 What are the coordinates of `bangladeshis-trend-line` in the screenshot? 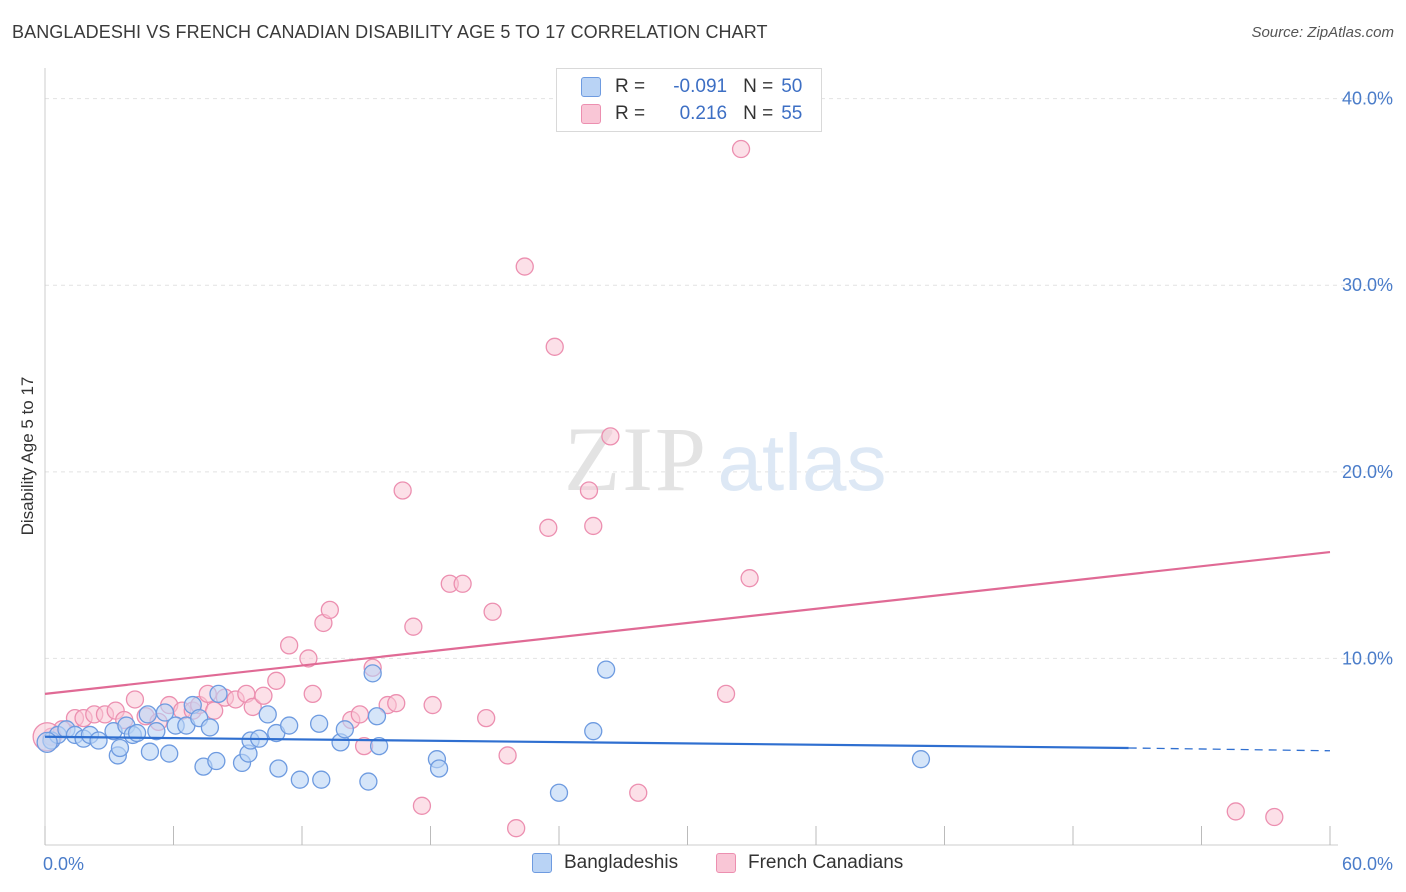 It's located at (586, 742).